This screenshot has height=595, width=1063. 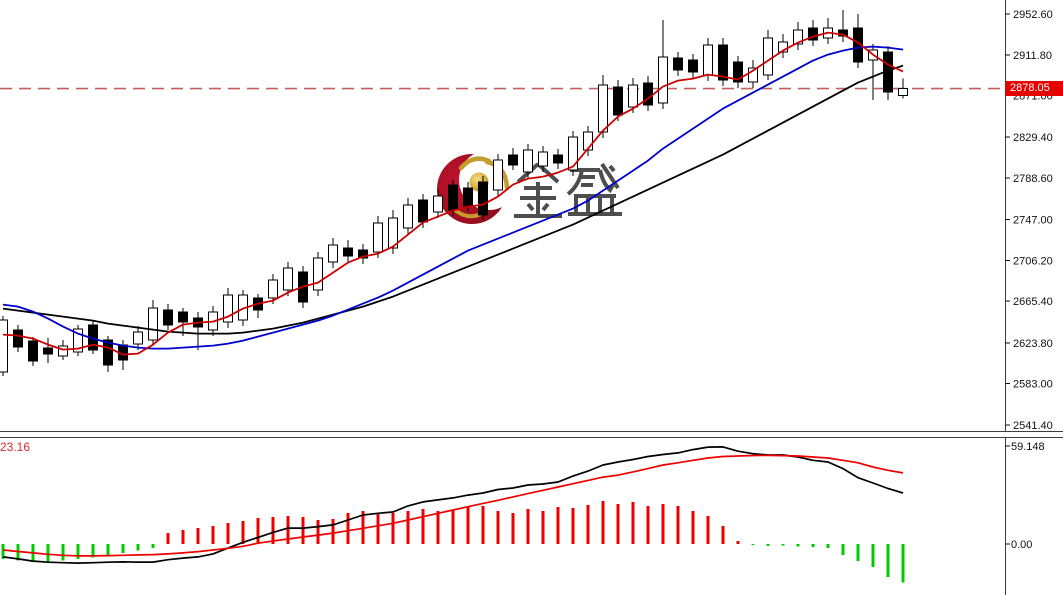 I want to click on indicator-tick-label: 0.00, so click(x=1021, y=545).